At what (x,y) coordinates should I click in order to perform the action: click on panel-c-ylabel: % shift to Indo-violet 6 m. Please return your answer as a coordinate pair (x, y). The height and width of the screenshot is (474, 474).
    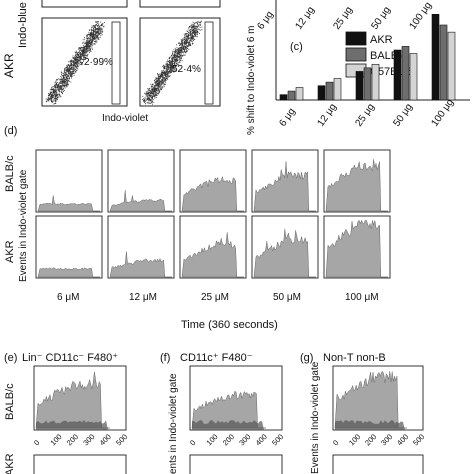
    Looking at the image, I should click on (251, 81).